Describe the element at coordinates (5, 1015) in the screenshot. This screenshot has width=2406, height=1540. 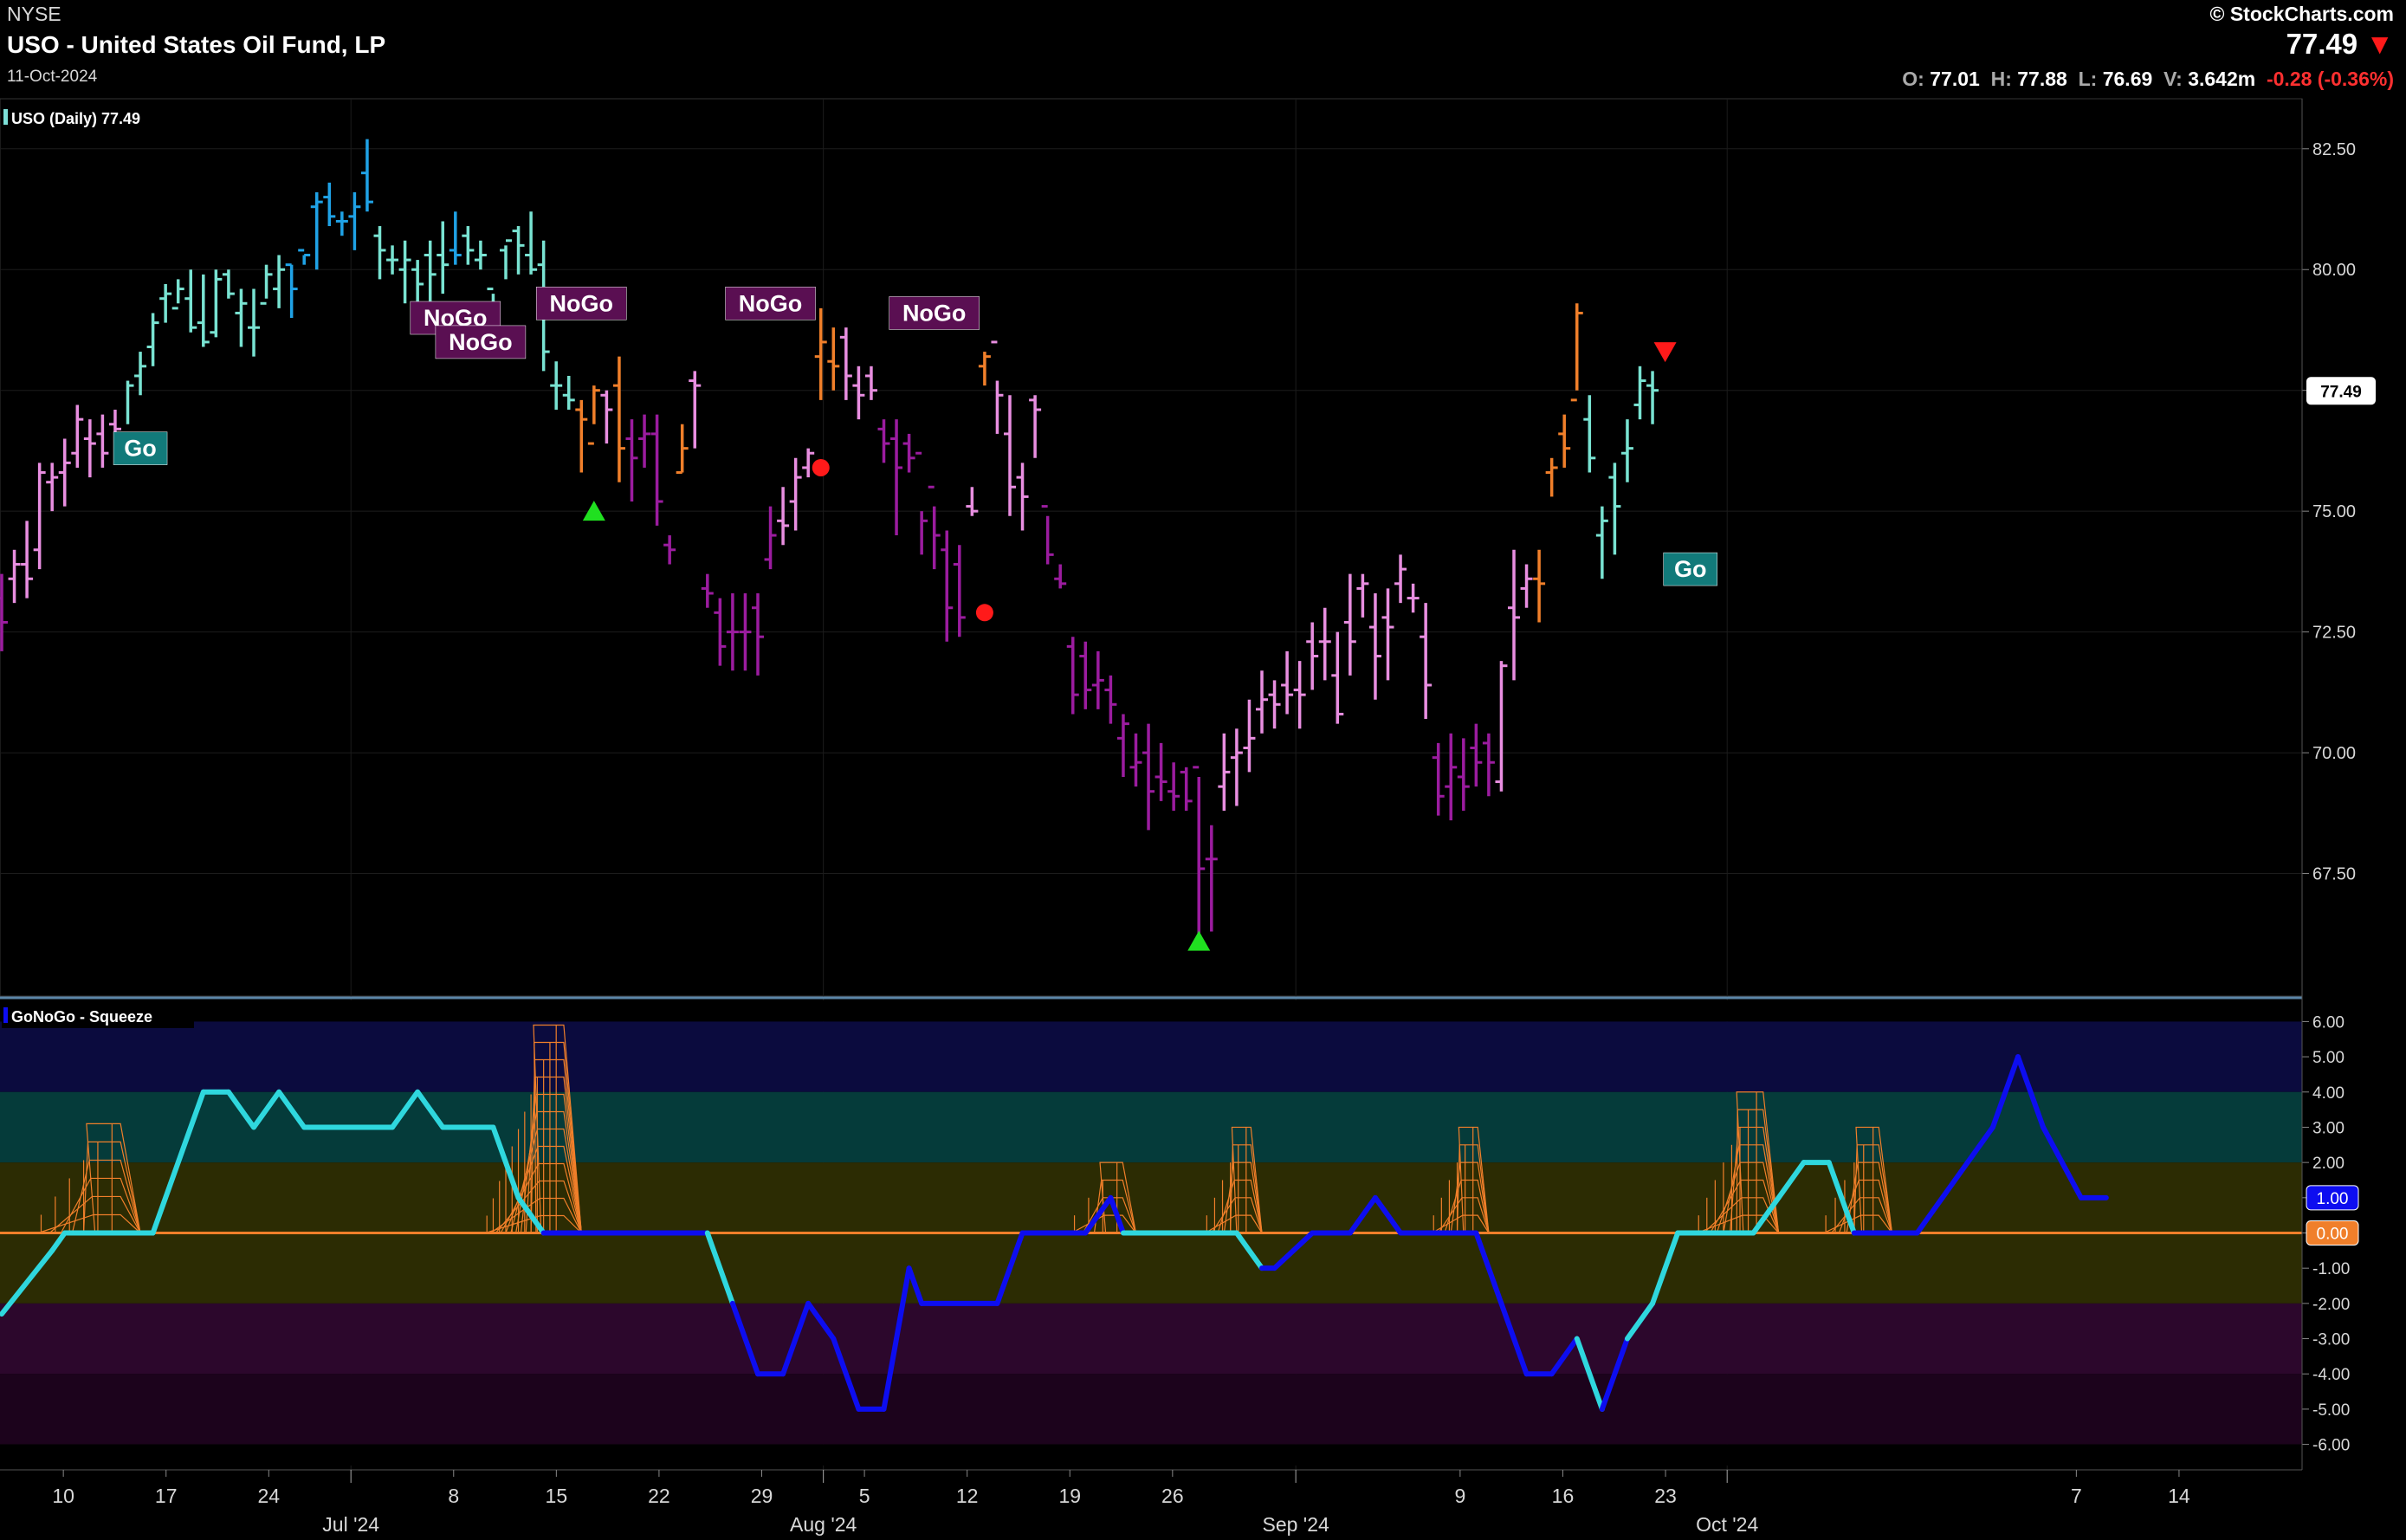
I see `oscillator-legend-marker` at that location.